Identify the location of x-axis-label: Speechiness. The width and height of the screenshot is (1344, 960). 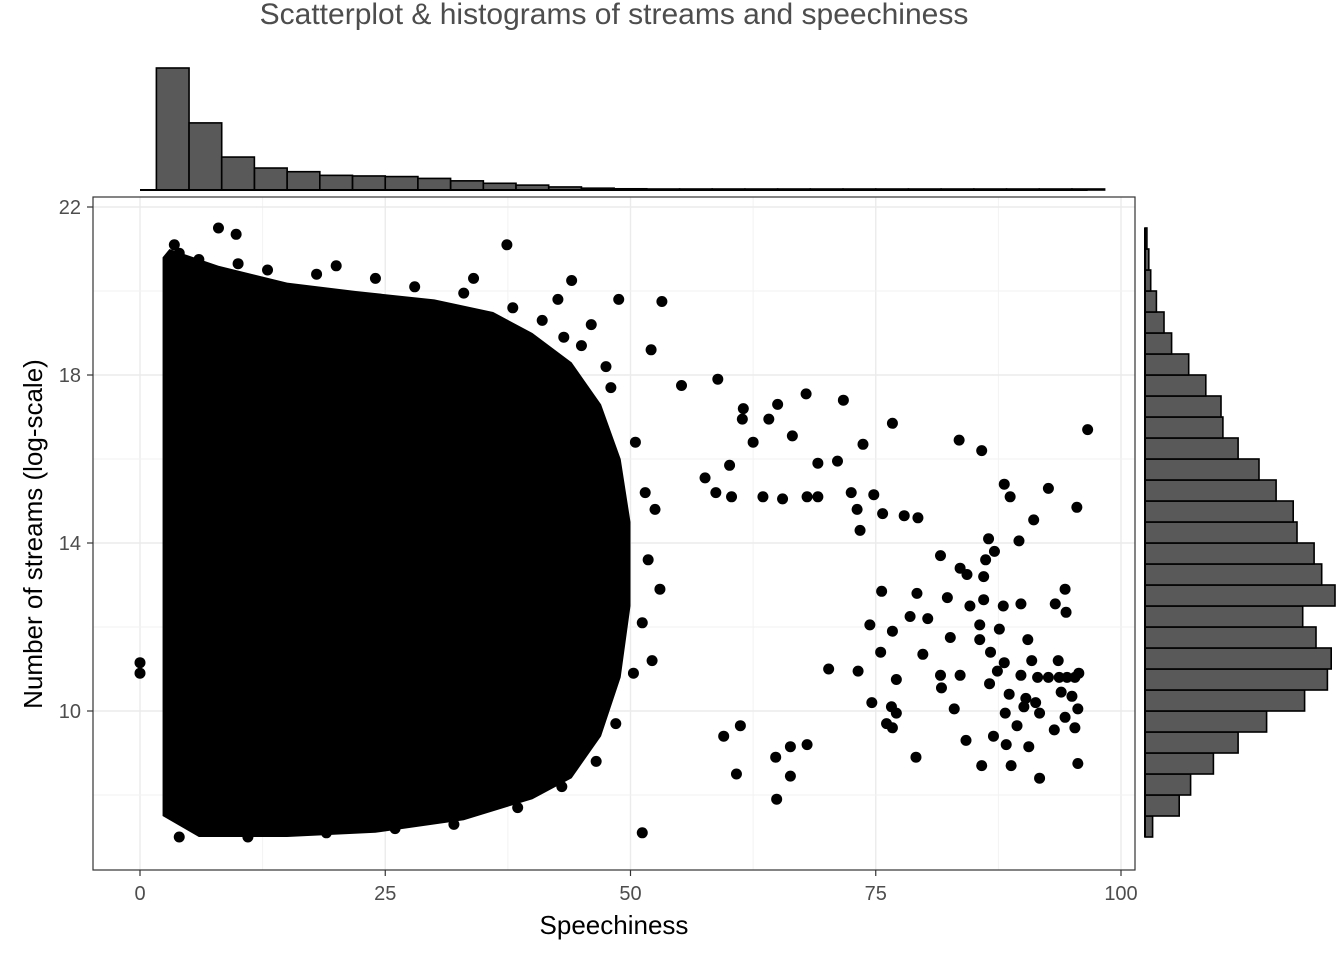
(614, 925).